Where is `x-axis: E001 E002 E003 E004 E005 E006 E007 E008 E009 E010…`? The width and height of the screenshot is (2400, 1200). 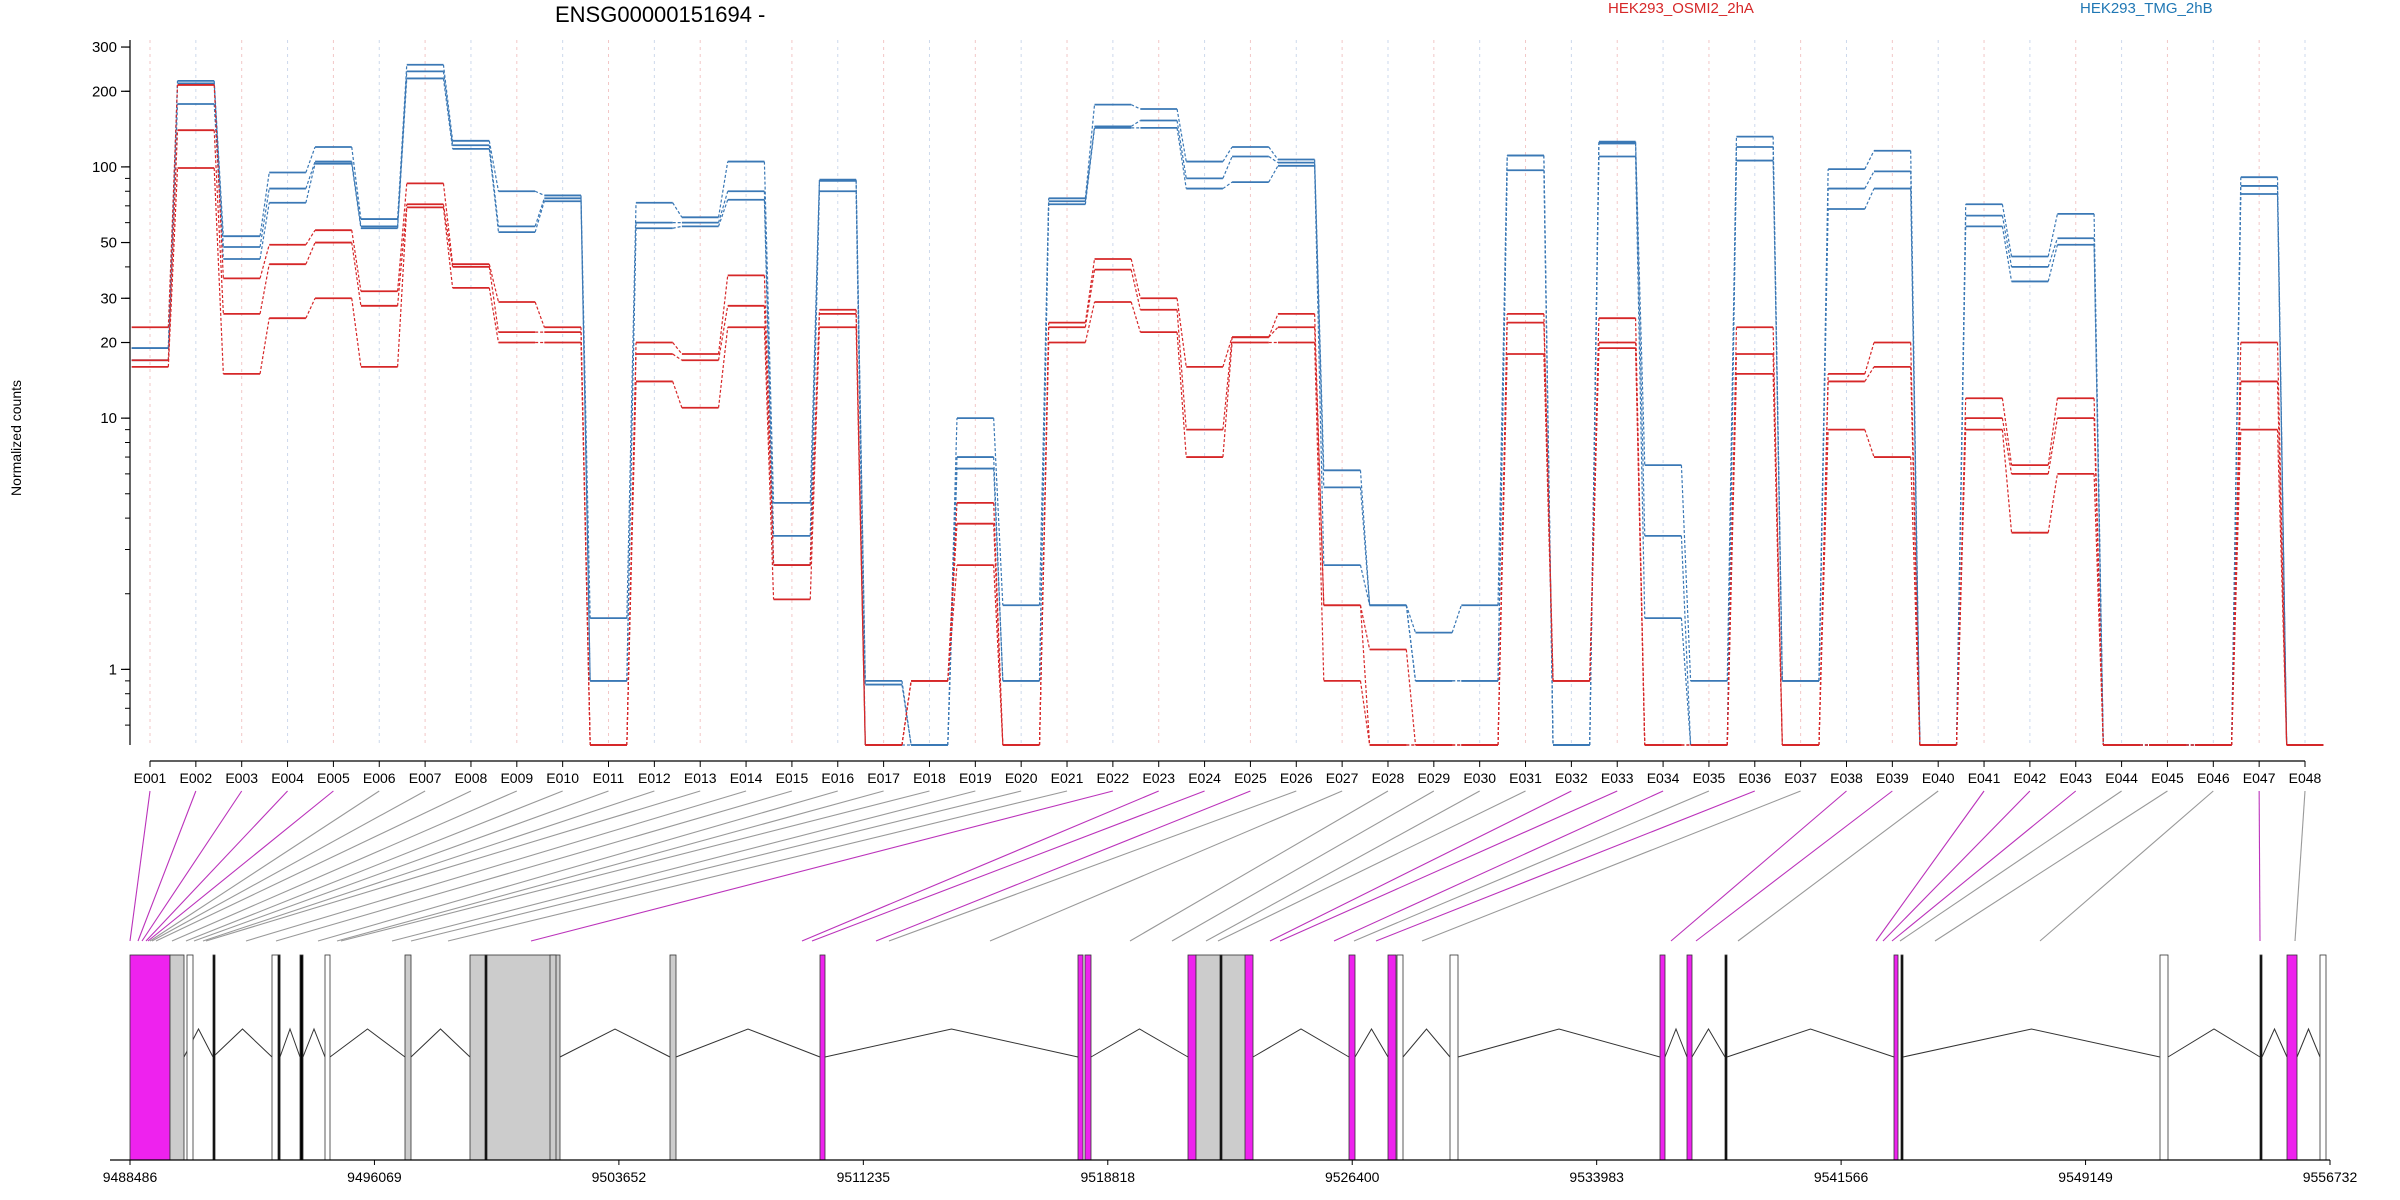
x-axis: E001 E002 E003 E004 E005 E006 E007 E008 E009 E010… is located at coordinates (1228, 773).